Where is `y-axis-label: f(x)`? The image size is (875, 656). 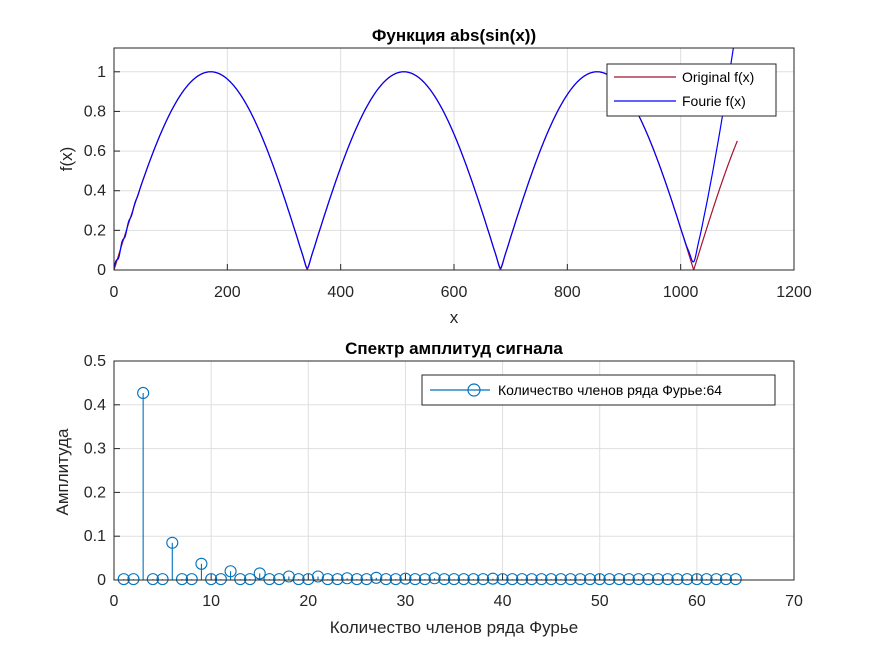
y-axis-label: f(x) is located at coordinates (66, 159).